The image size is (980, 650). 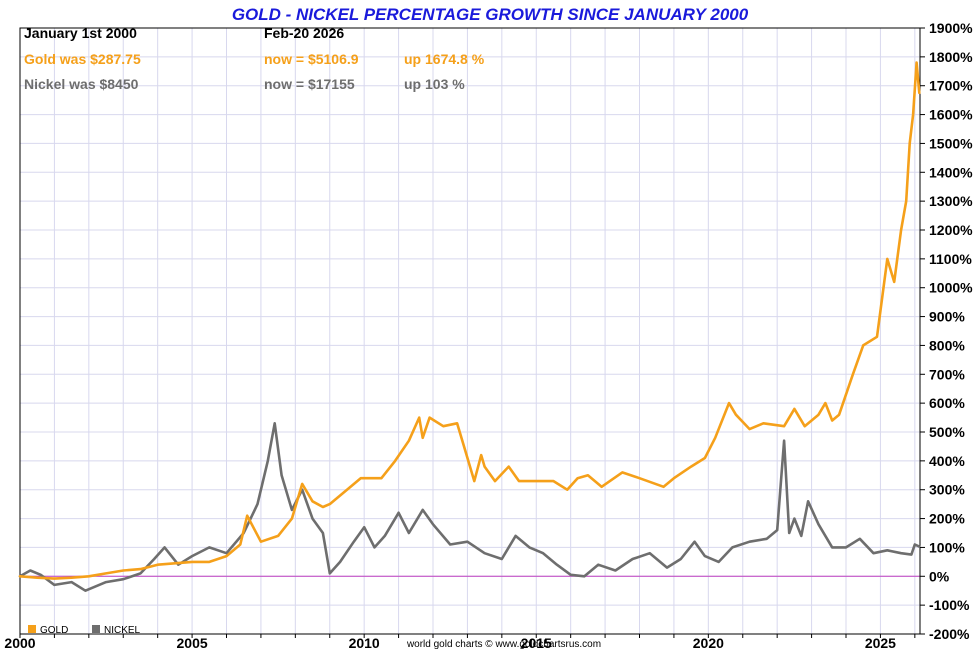 What do you see at coordinates (880, 642) in the screenshot?
I see `x-tick-label: 2025` at bounding box center [880, 642].